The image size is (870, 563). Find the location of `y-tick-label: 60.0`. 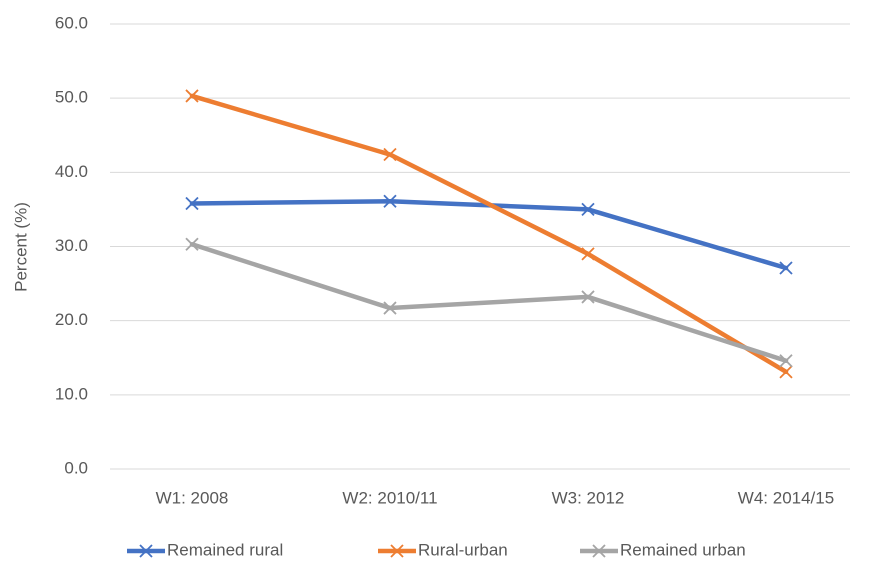

y-tick-label: 60.0 is located at coordinates (71, 22).